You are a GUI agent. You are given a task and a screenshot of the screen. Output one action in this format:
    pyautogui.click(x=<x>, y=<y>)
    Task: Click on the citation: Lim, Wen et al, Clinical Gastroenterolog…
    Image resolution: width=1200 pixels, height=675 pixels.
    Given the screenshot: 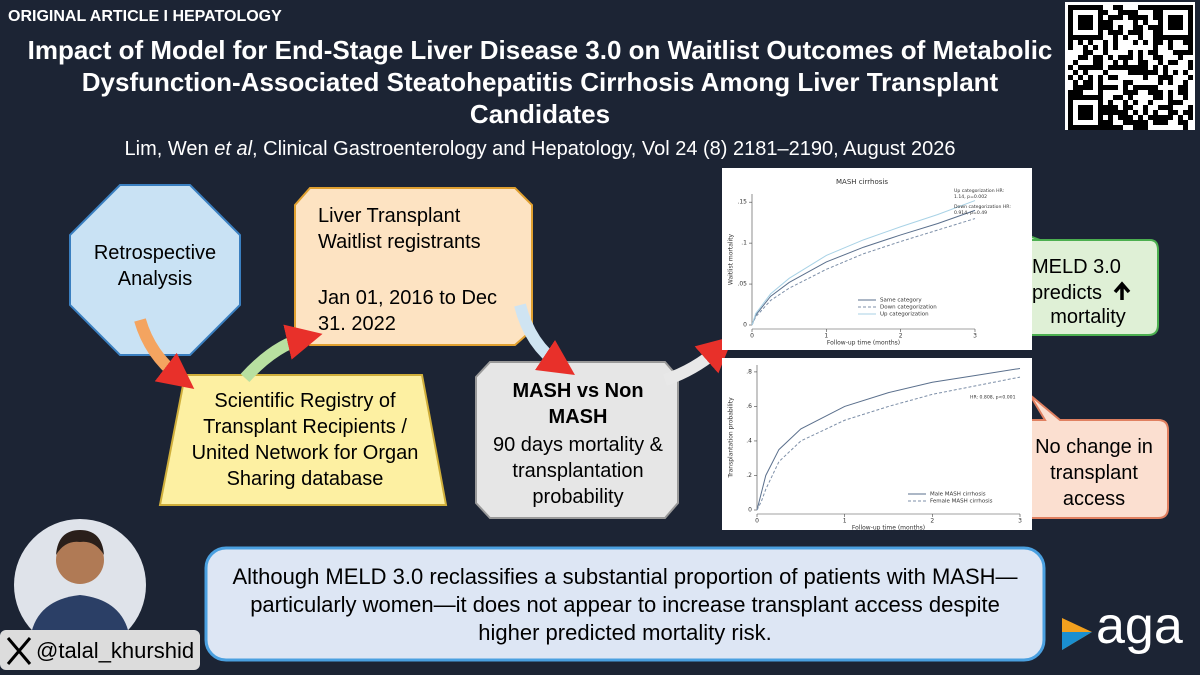 What is the action you would take?
    pyautogui.click(x=540, y=149)
    